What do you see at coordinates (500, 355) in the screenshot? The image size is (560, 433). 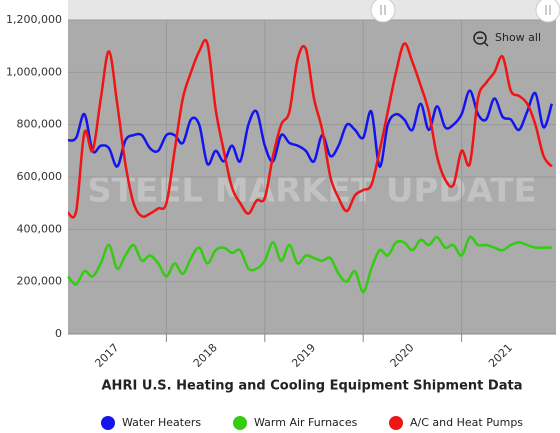 I see `x-tick-label: 2021` at bounding box center [500, 355].